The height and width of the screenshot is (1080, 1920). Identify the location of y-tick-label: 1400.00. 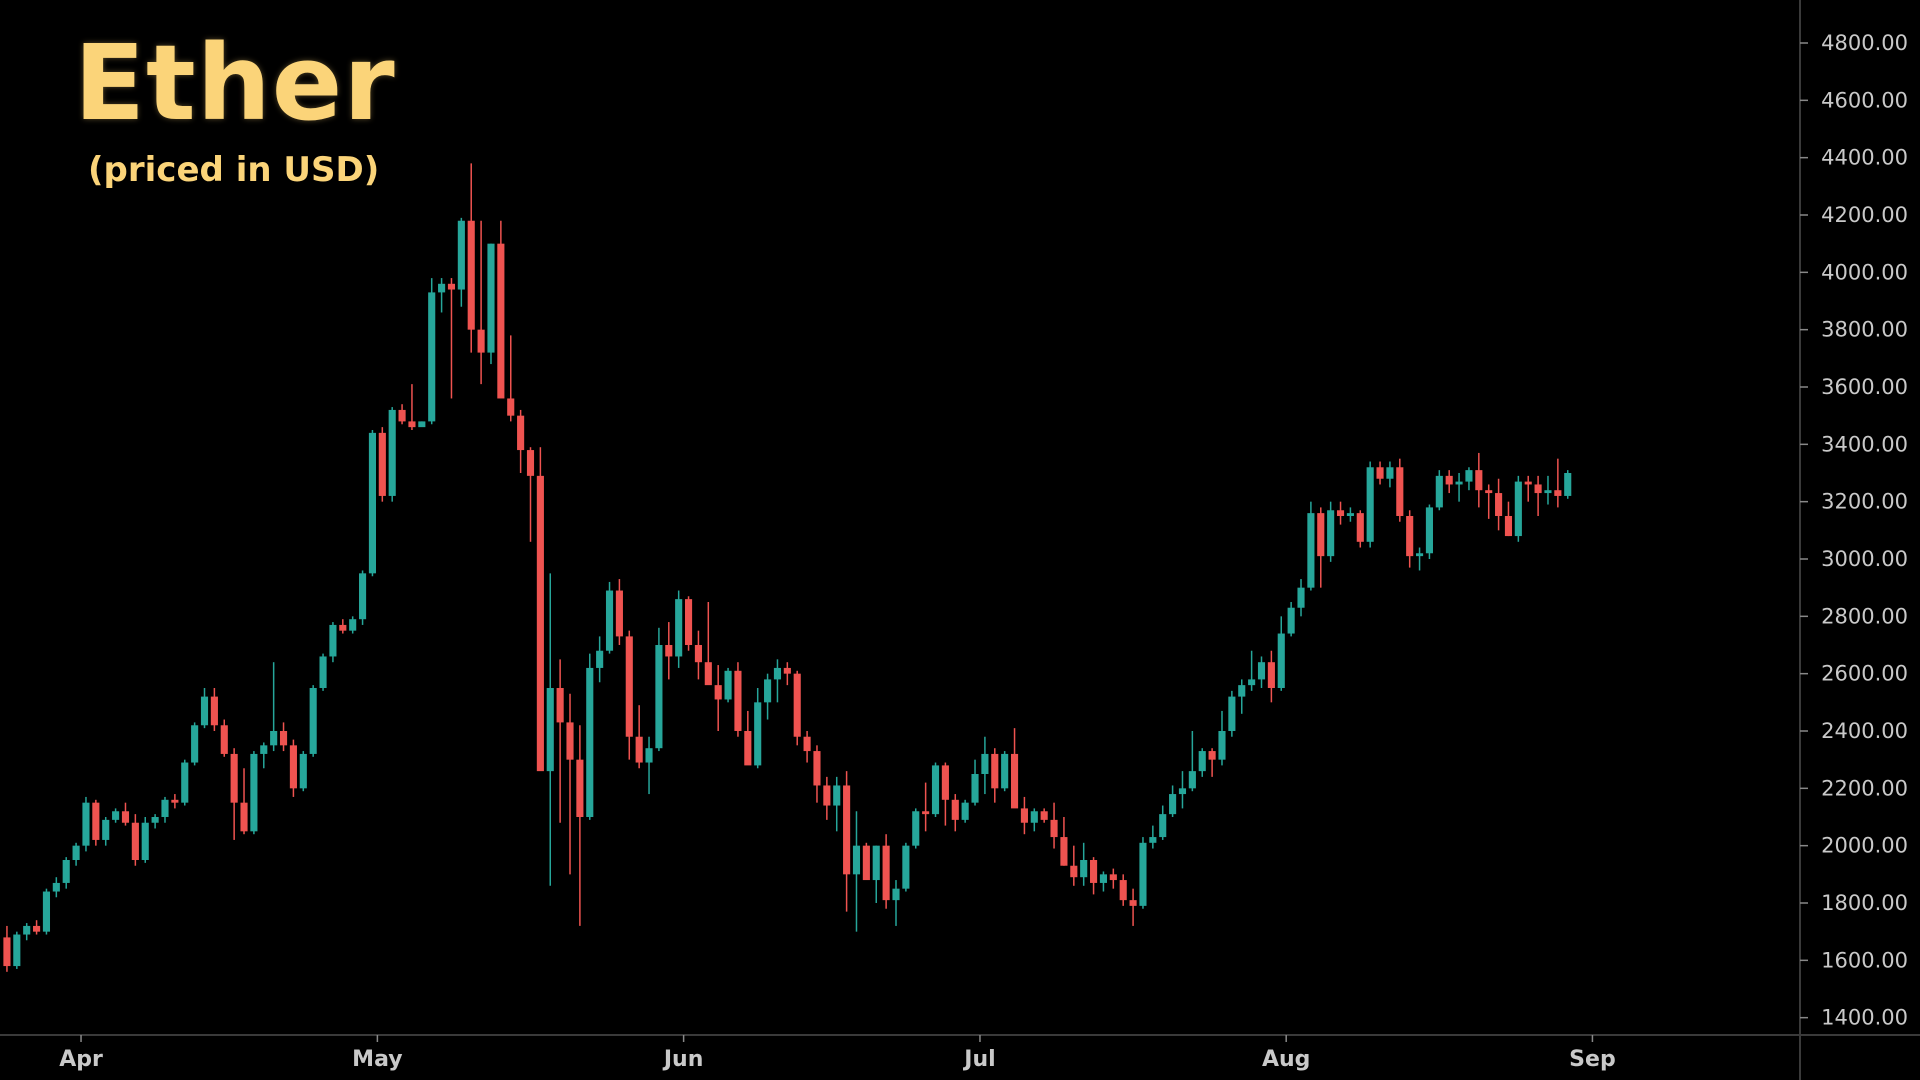
(1864, 1018).